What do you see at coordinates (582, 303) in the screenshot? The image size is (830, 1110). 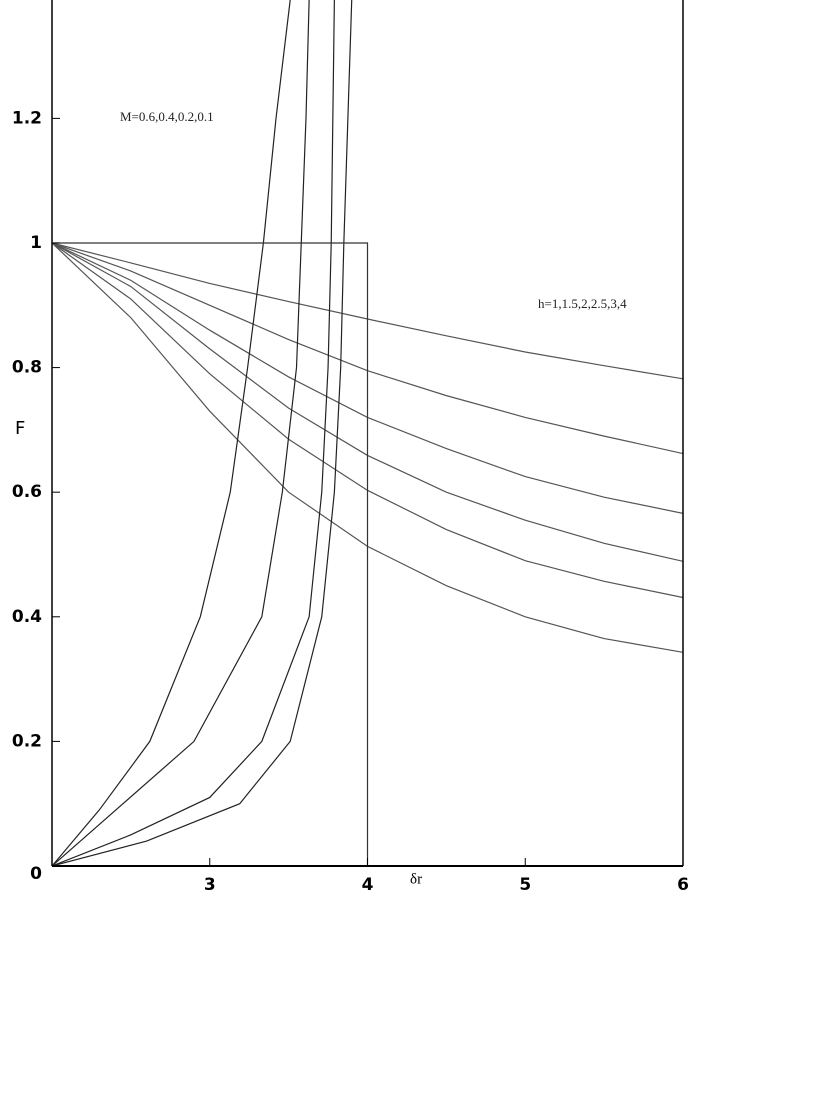 I see `annotation: h=1,1.5,2,2.5,3,4` at bounding box center [582, 303].